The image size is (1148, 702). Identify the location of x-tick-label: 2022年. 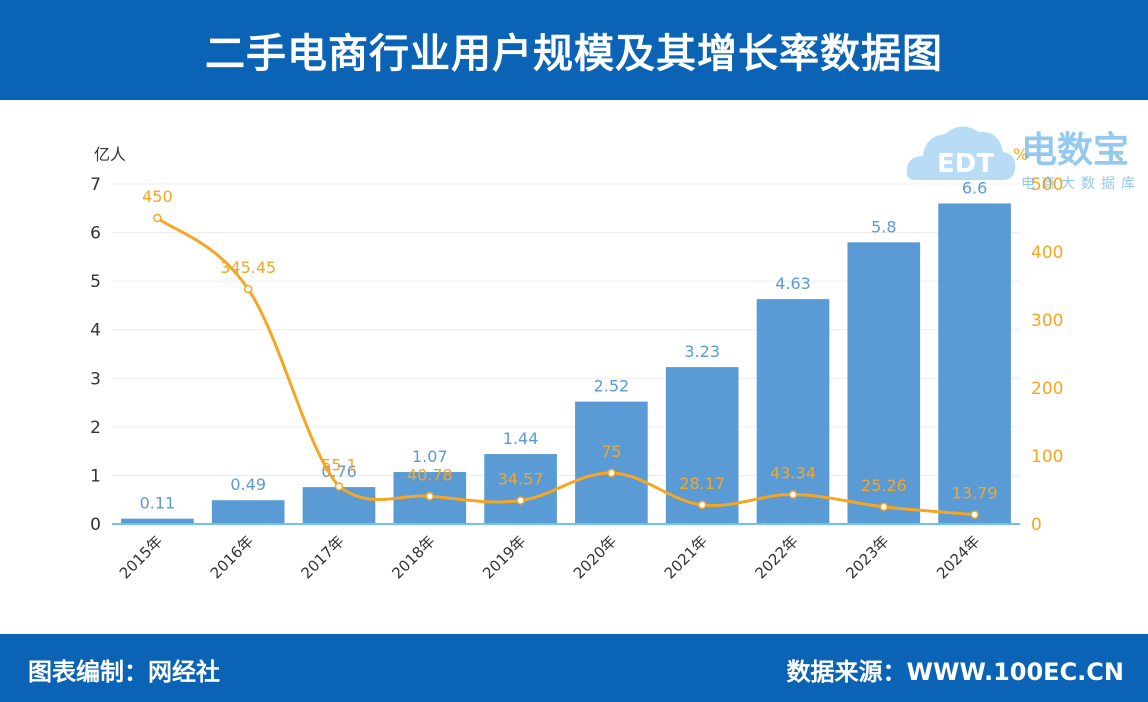
(776, 557).